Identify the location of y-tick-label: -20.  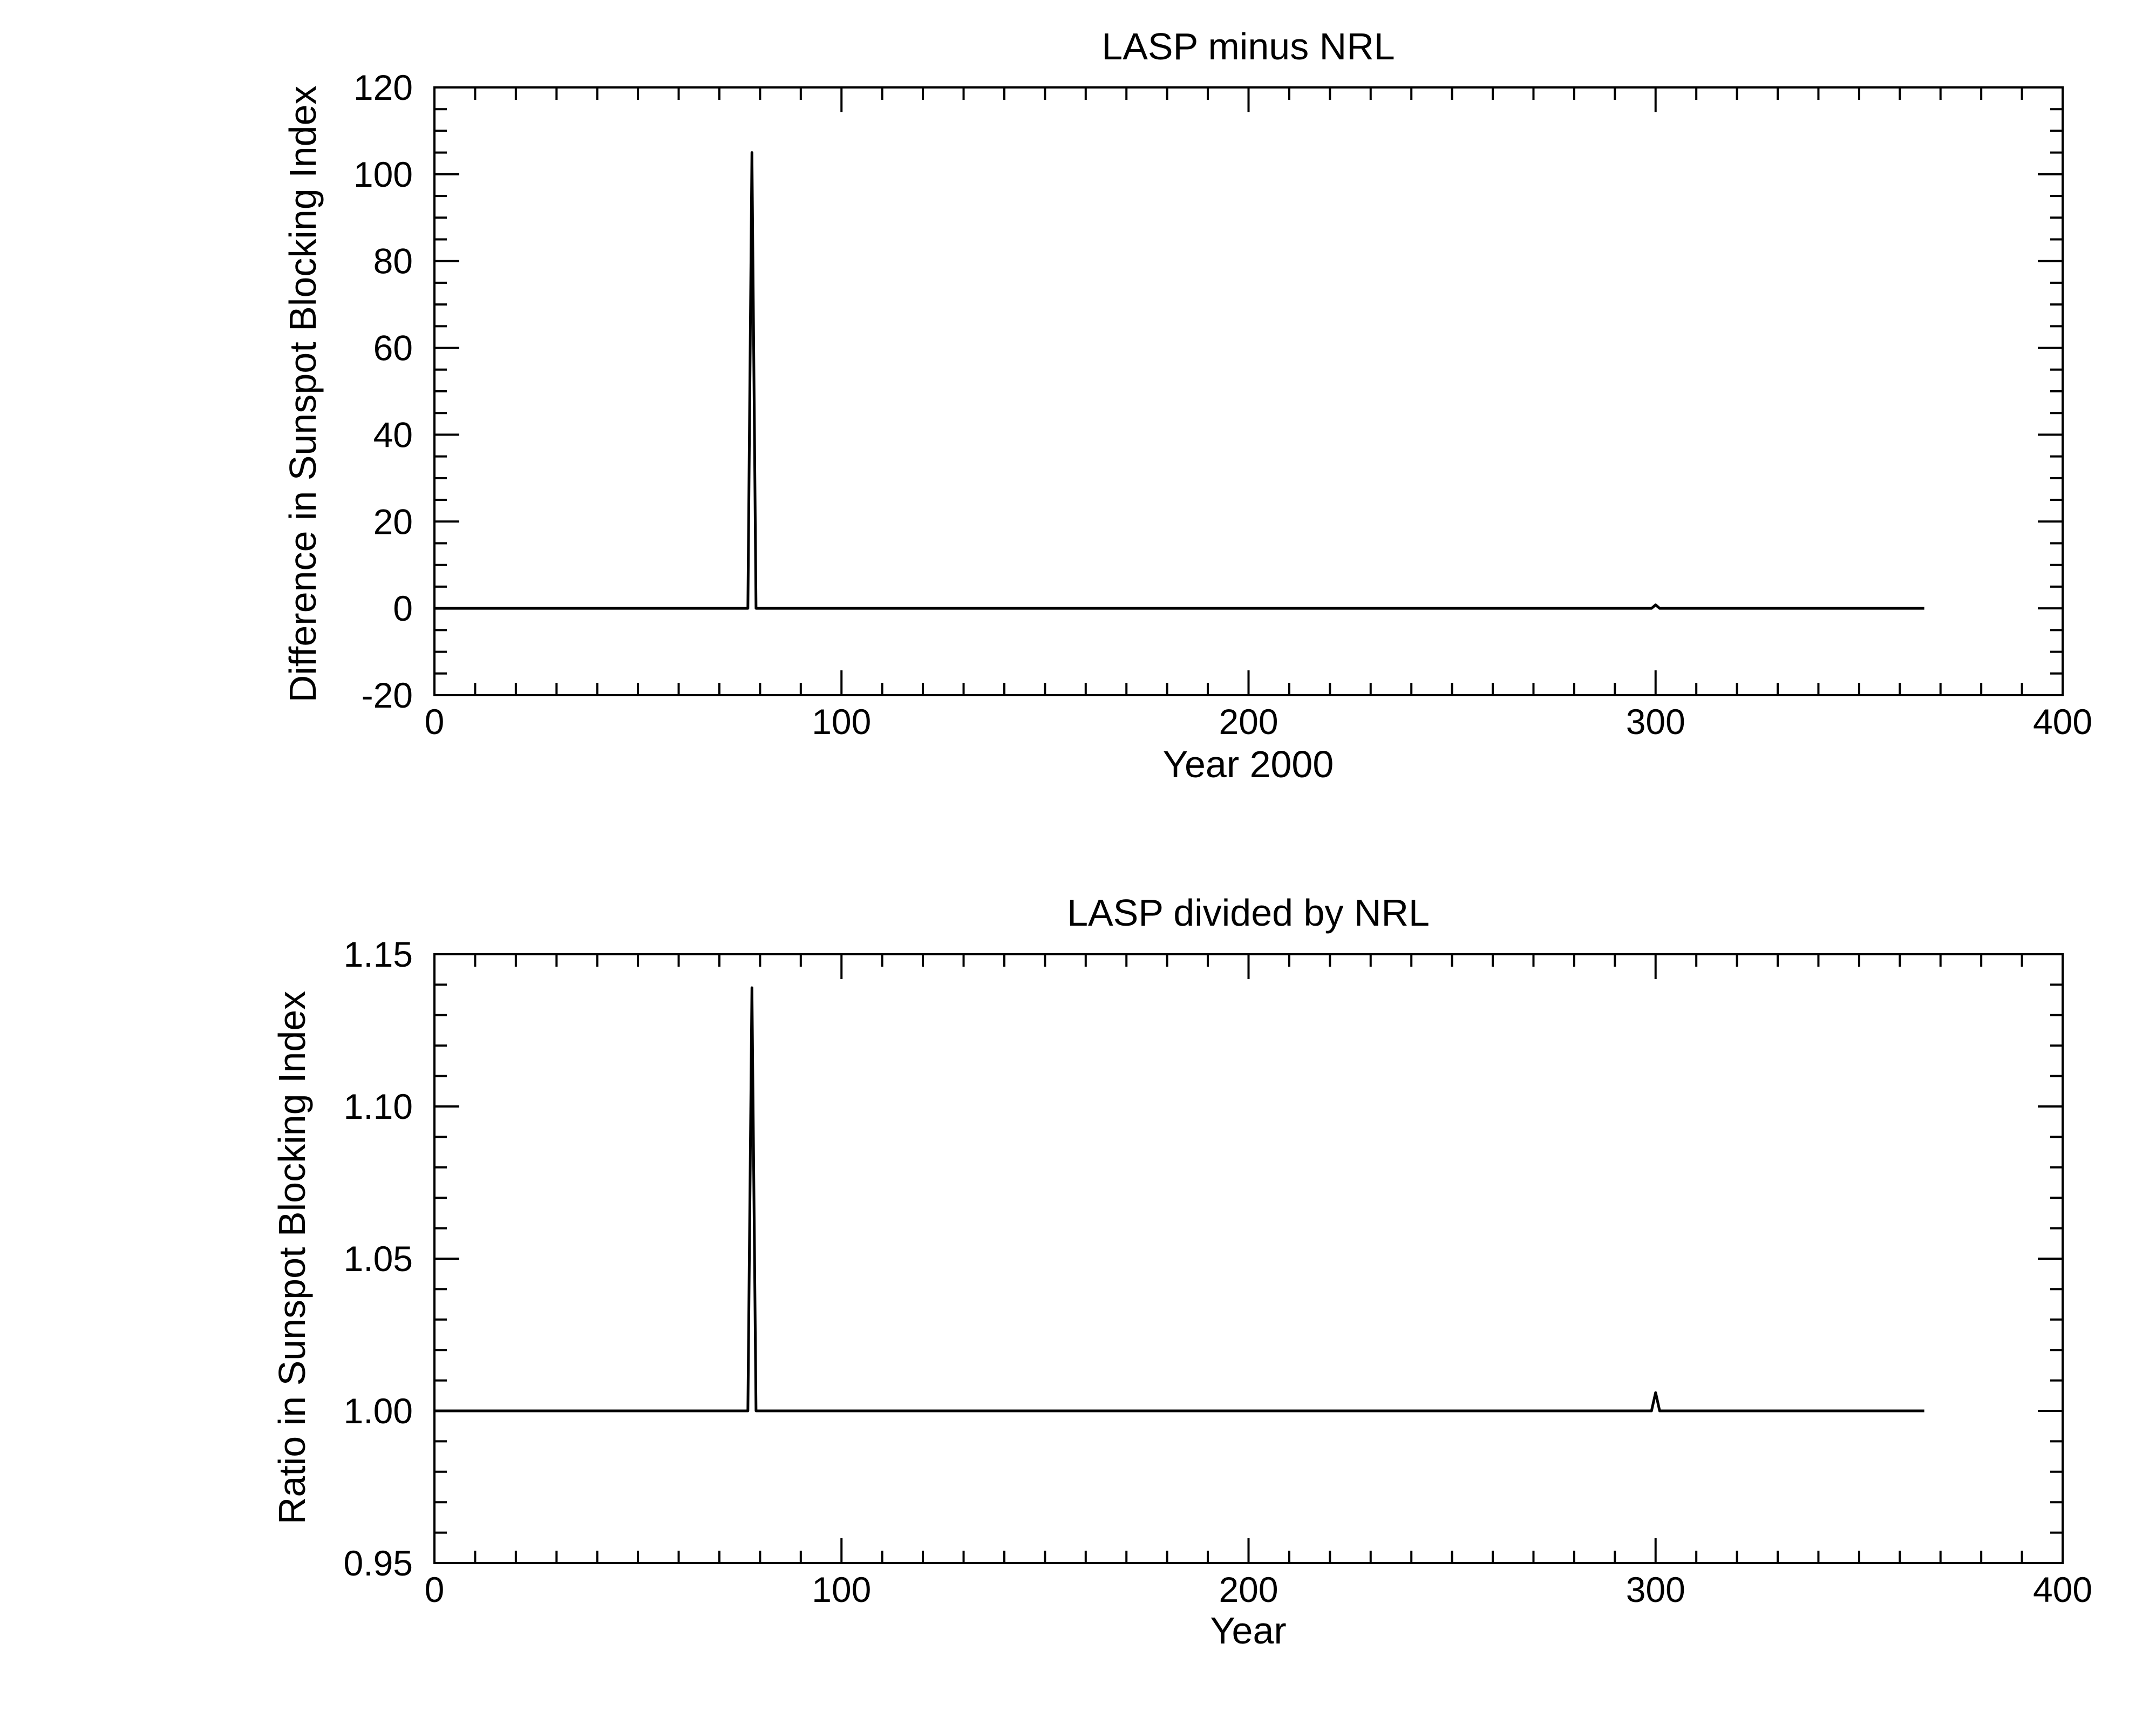
(388, 695).